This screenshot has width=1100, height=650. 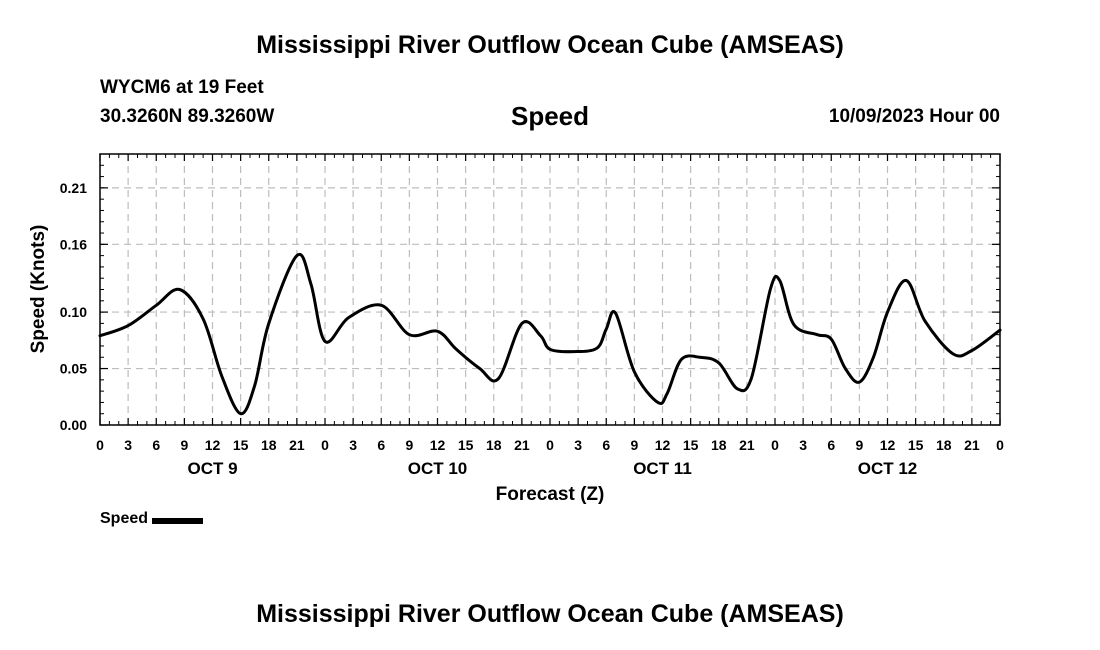 What do you see at coordinates (914, 116) in the screenshot?
I see `forecast-datetime: 10/09/2023 Hour 00` at bounding box center [914, 116].